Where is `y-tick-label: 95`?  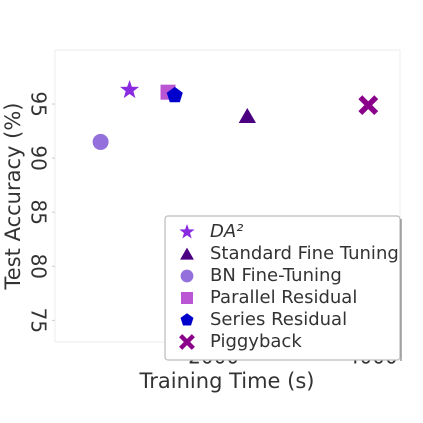
y-tick-label: 95 is located at coordinates (39, 103).